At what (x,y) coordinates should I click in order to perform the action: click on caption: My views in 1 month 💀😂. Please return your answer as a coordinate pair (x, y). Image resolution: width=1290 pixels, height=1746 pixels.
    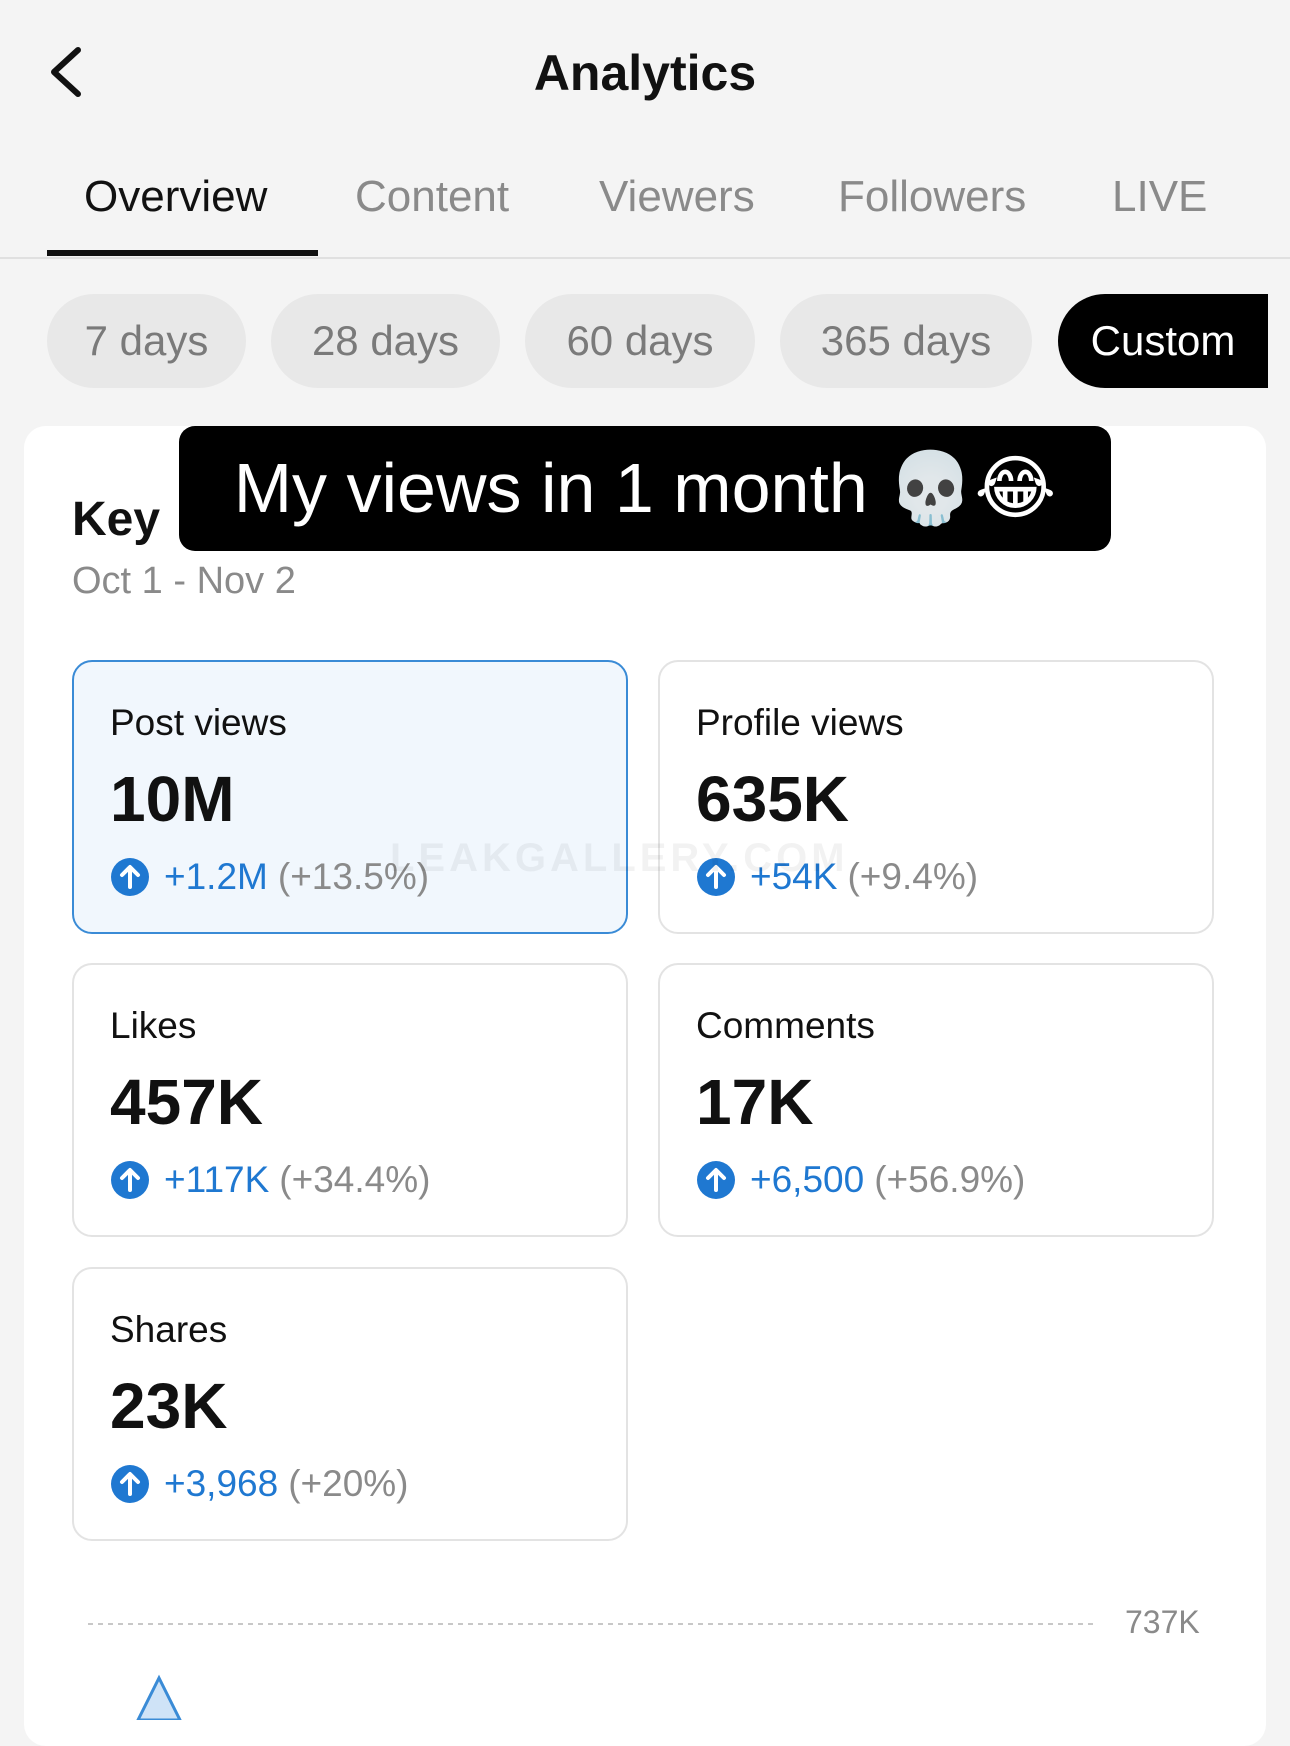
    Looking at the image, I should click on (645, 488).